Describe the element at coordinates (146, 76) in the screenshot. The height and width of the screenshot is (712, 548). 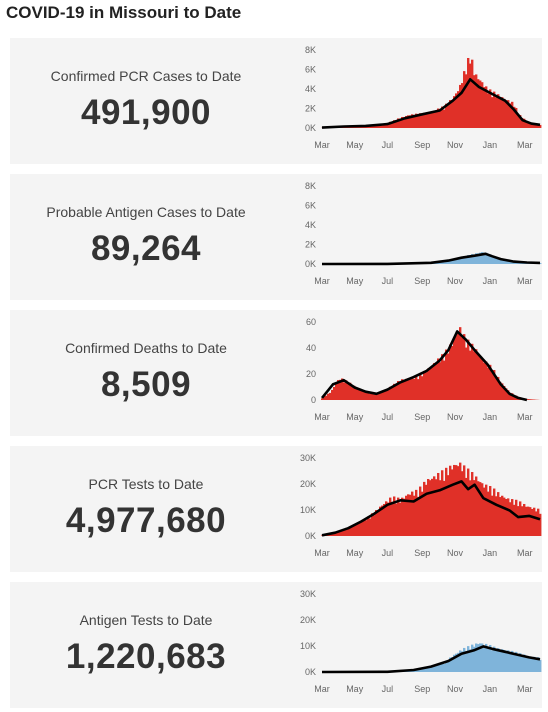
I see `metric-label: Confirmed PCR Cases to Date` at that location.